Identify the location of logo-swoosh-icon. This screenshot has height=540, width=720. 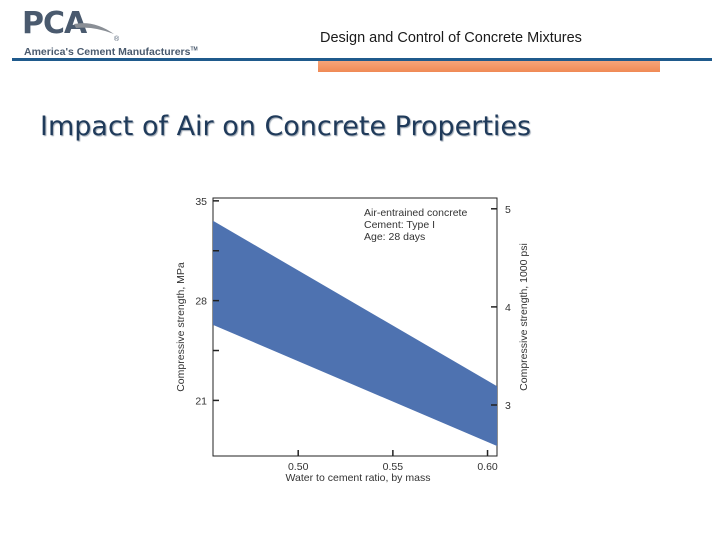
(94, 28).